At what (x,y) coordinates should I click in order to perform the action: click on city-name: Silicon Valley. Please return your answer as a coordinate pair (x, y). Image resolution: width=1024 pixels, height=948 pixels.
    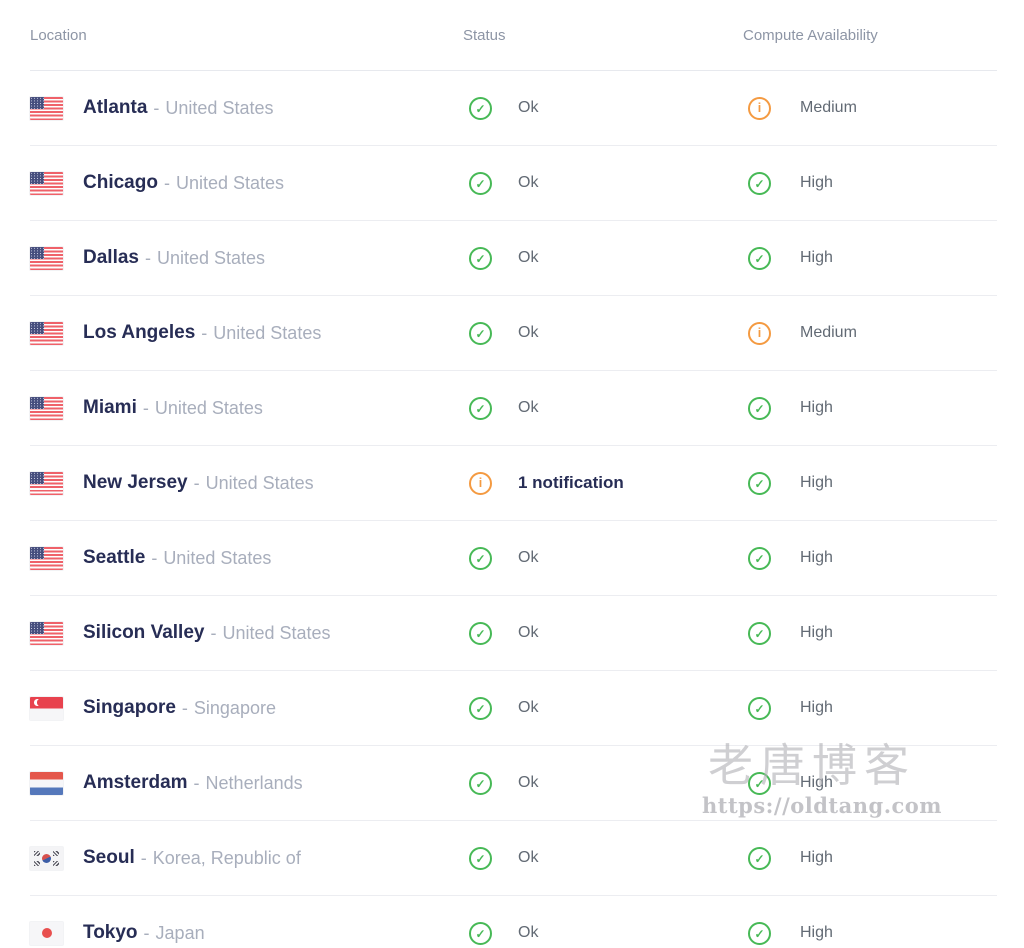
    Looking at the image, I should click on (144, 632).